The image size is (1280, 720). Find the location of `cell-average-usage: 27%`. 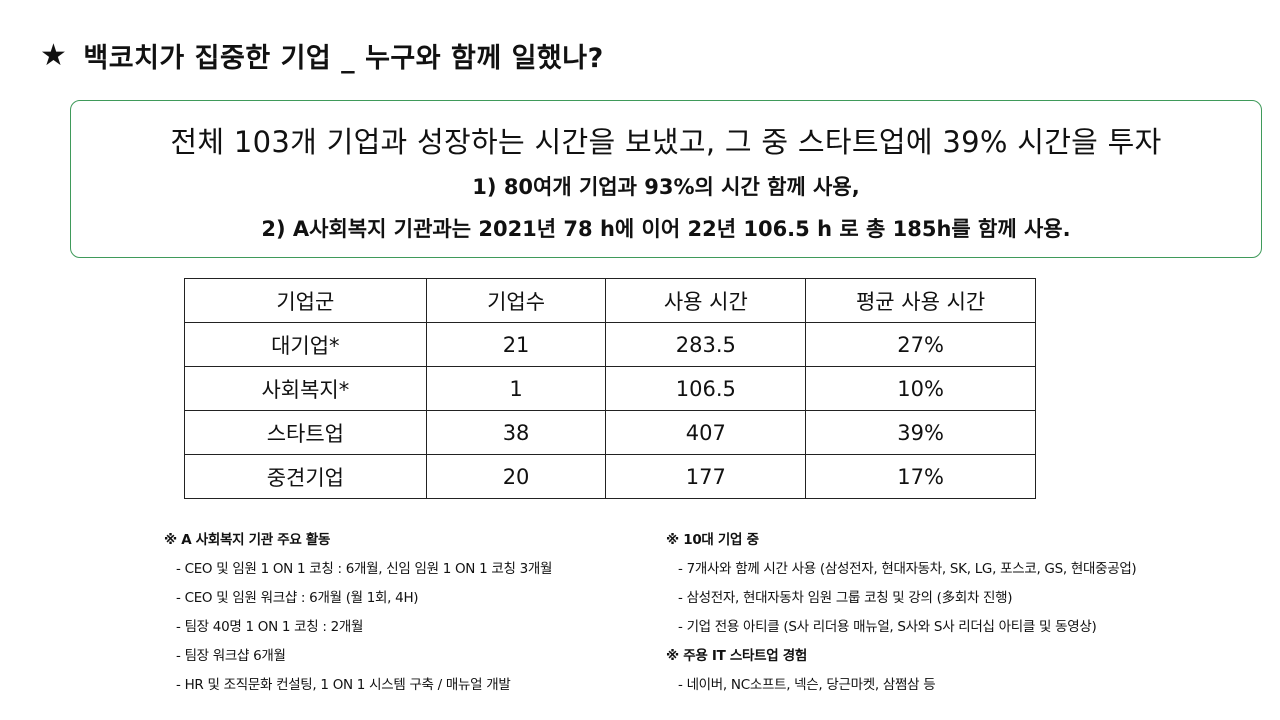

cell-average-usage: 27% is located at coordinates (920, 344).